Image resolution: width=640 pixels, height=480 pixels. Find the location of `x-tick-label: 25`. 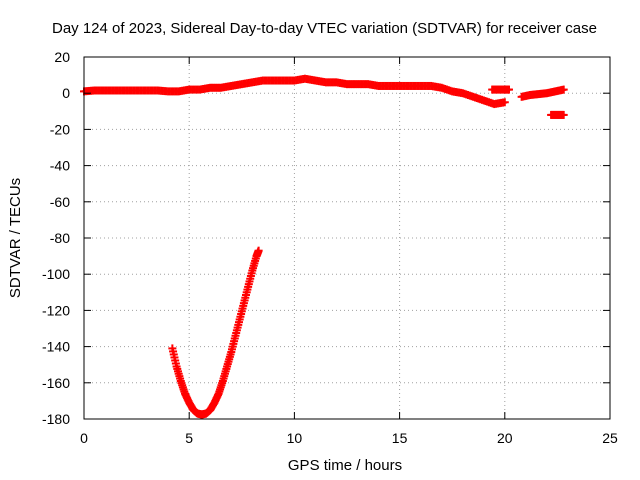

x-tick-label: 25 is located at coordinates (610, 438).